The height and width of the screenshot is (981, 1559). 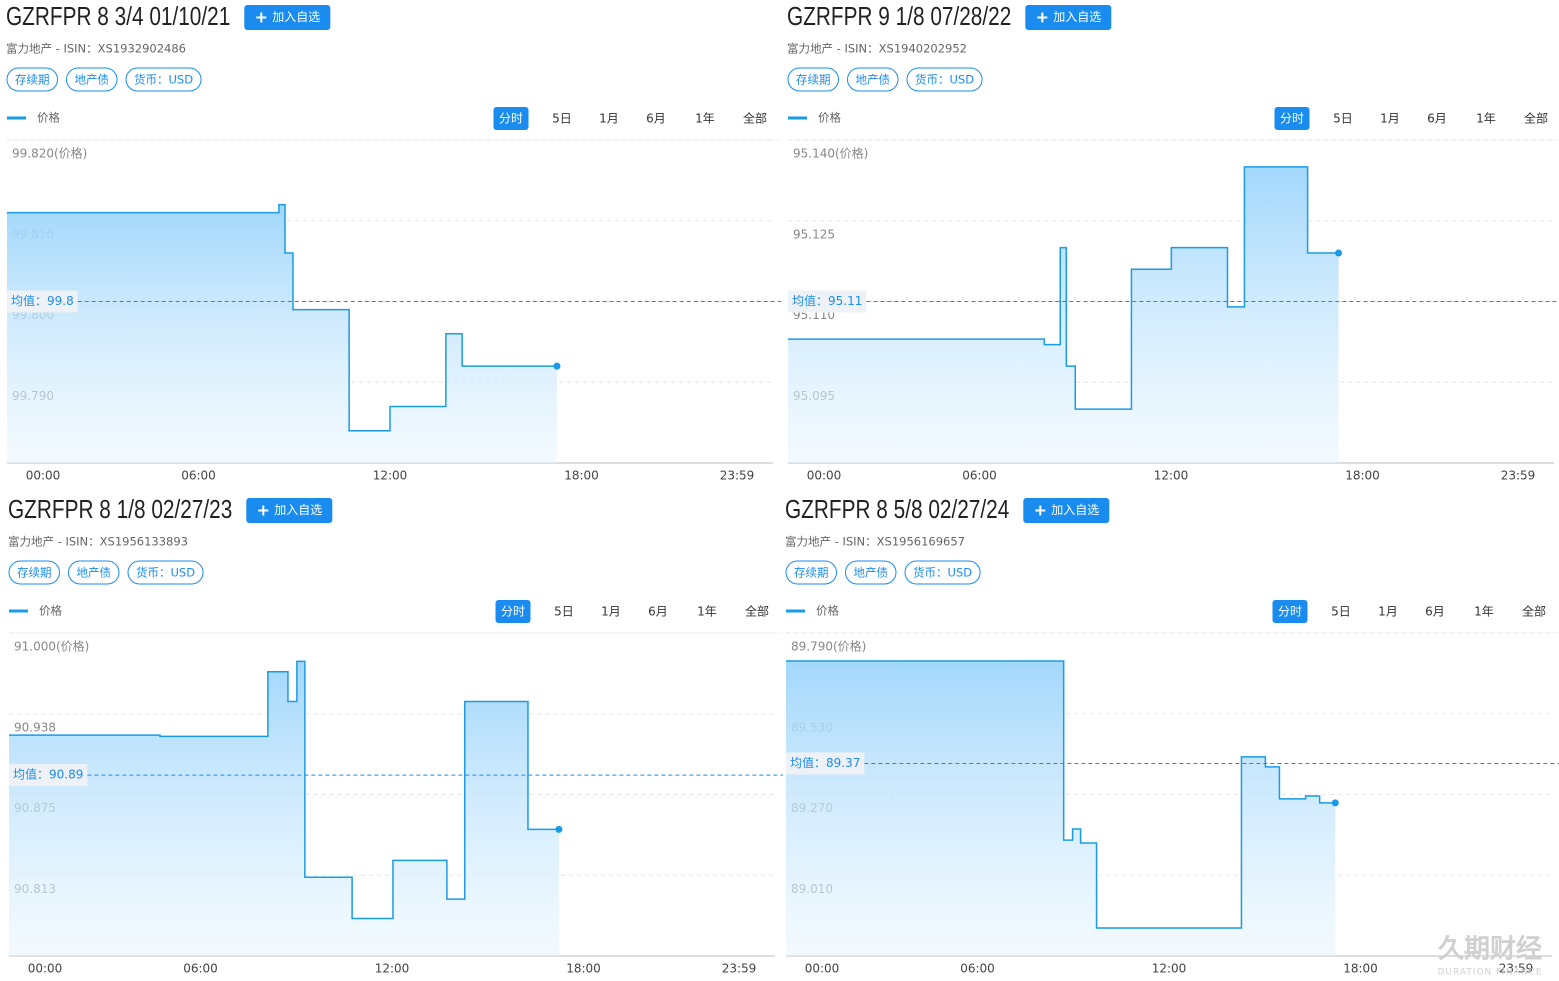 I want to click on subtitle: 富力地产 - ISIN：XS1956169657, so click(x=875, y=542).